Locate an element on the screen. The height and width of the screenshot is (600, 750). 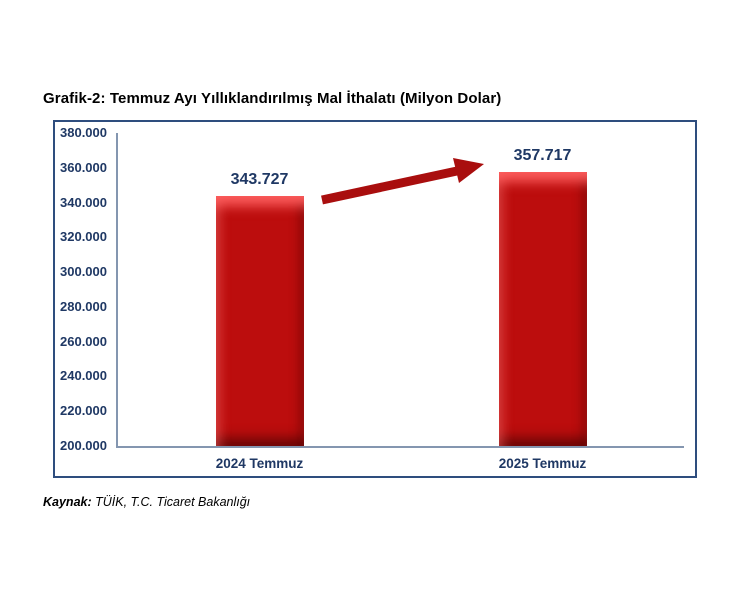
source-text: TÜİK, T.C. Ticaret Bakanlığı is located at coordinates (171, 502).